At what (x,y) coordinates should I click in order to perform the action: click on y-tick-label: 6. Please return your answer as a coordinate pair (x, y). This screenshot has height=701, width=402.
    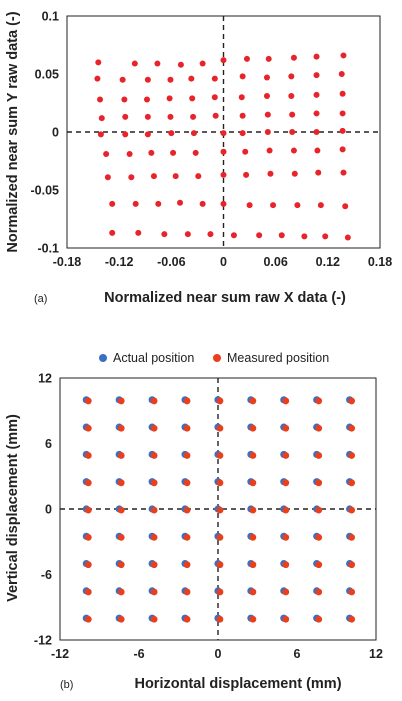
    Looking at the image, I should click on (48, 444).